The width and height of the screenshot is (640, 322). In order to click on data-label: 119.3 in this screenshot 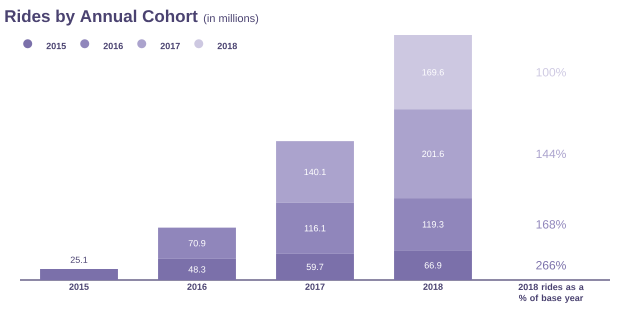, I will do `click(433, 224)`.